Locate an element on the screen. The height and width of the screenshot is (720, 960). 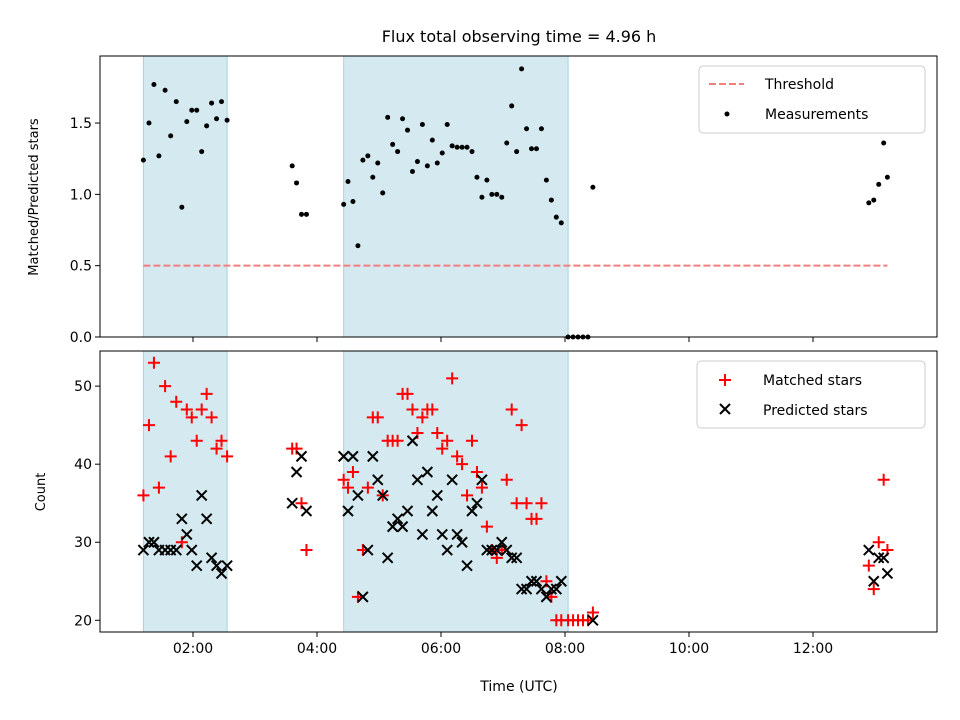
x-tick-label: 08:00 is located at coordinates (565, 649).